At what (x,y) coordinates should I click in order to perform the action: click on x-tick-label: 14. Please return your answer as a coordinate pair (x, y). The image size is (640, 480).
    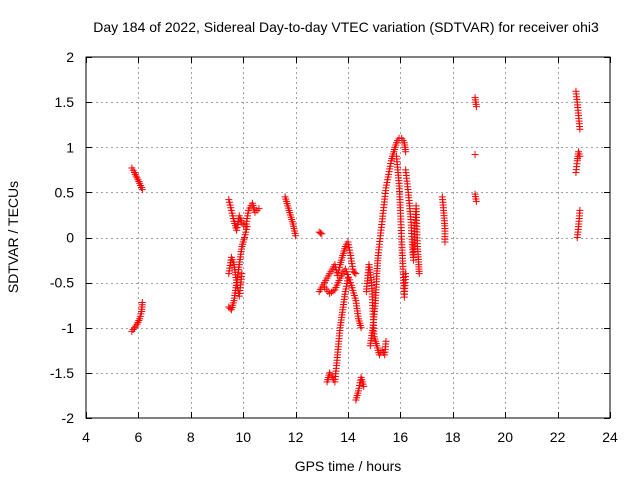
    Looking at the image, I should click on (348, 437).